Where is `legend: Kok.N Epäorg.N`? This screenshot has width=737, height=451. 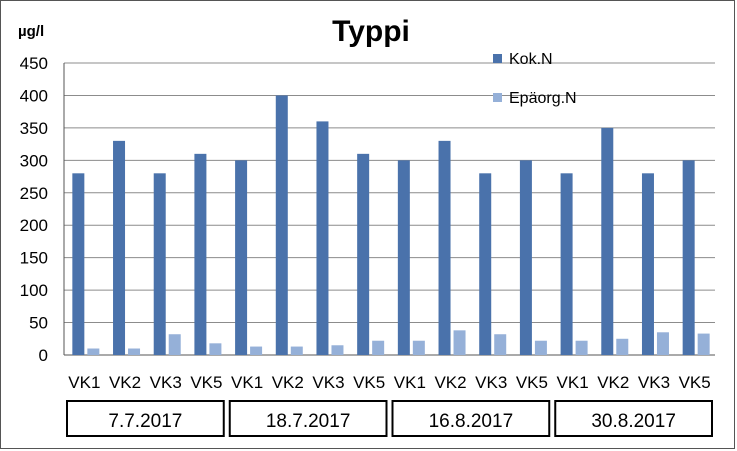 legend: Kok.N Epäorg.N is located at coordinates (535, 79).